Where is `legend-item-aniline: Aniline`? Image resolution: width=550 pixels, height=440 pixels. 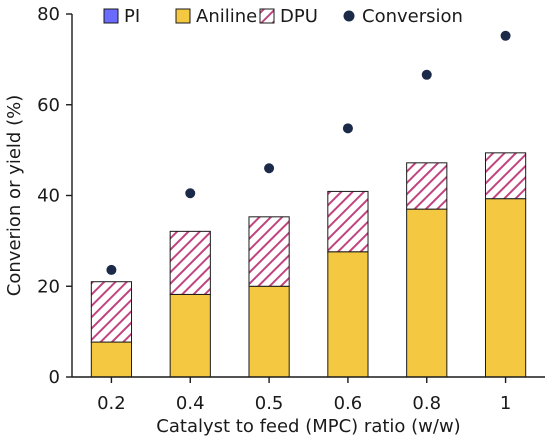 legend-item-aniline: Aniline is located at coordinates (216, 16).